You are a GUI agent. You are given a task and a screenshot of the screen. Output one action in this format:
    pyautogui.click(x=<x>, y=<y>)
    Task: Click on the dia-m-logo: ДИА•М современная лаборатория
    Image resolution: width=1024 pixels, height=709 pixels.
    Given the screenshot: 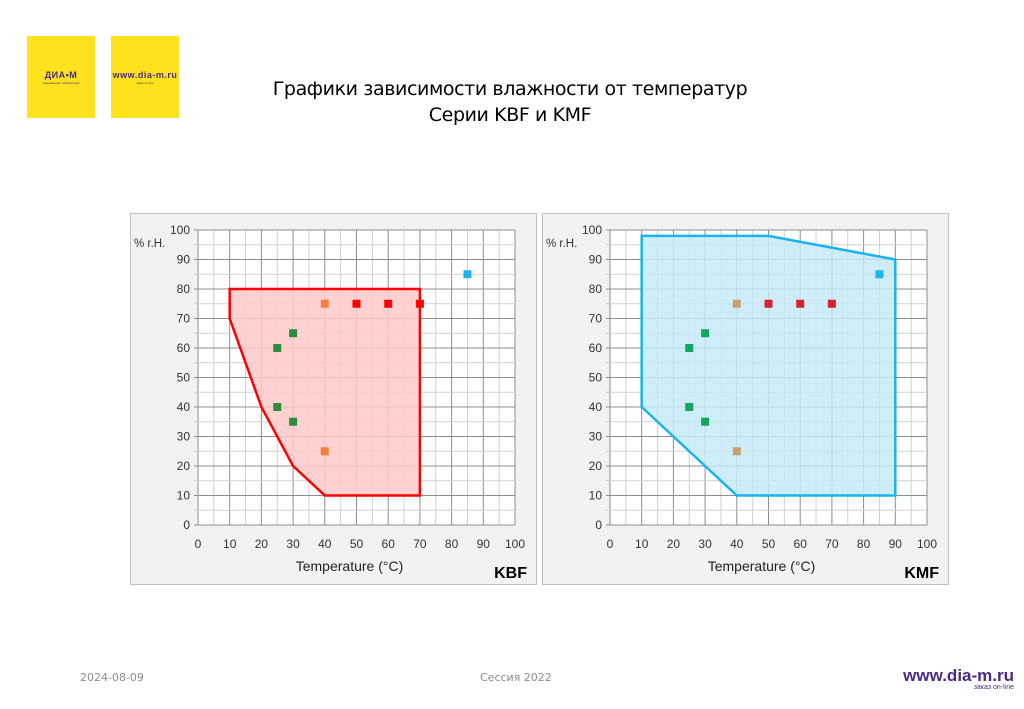 What is the action you would take?
    pyautogui.click(x=61, y=77)
    